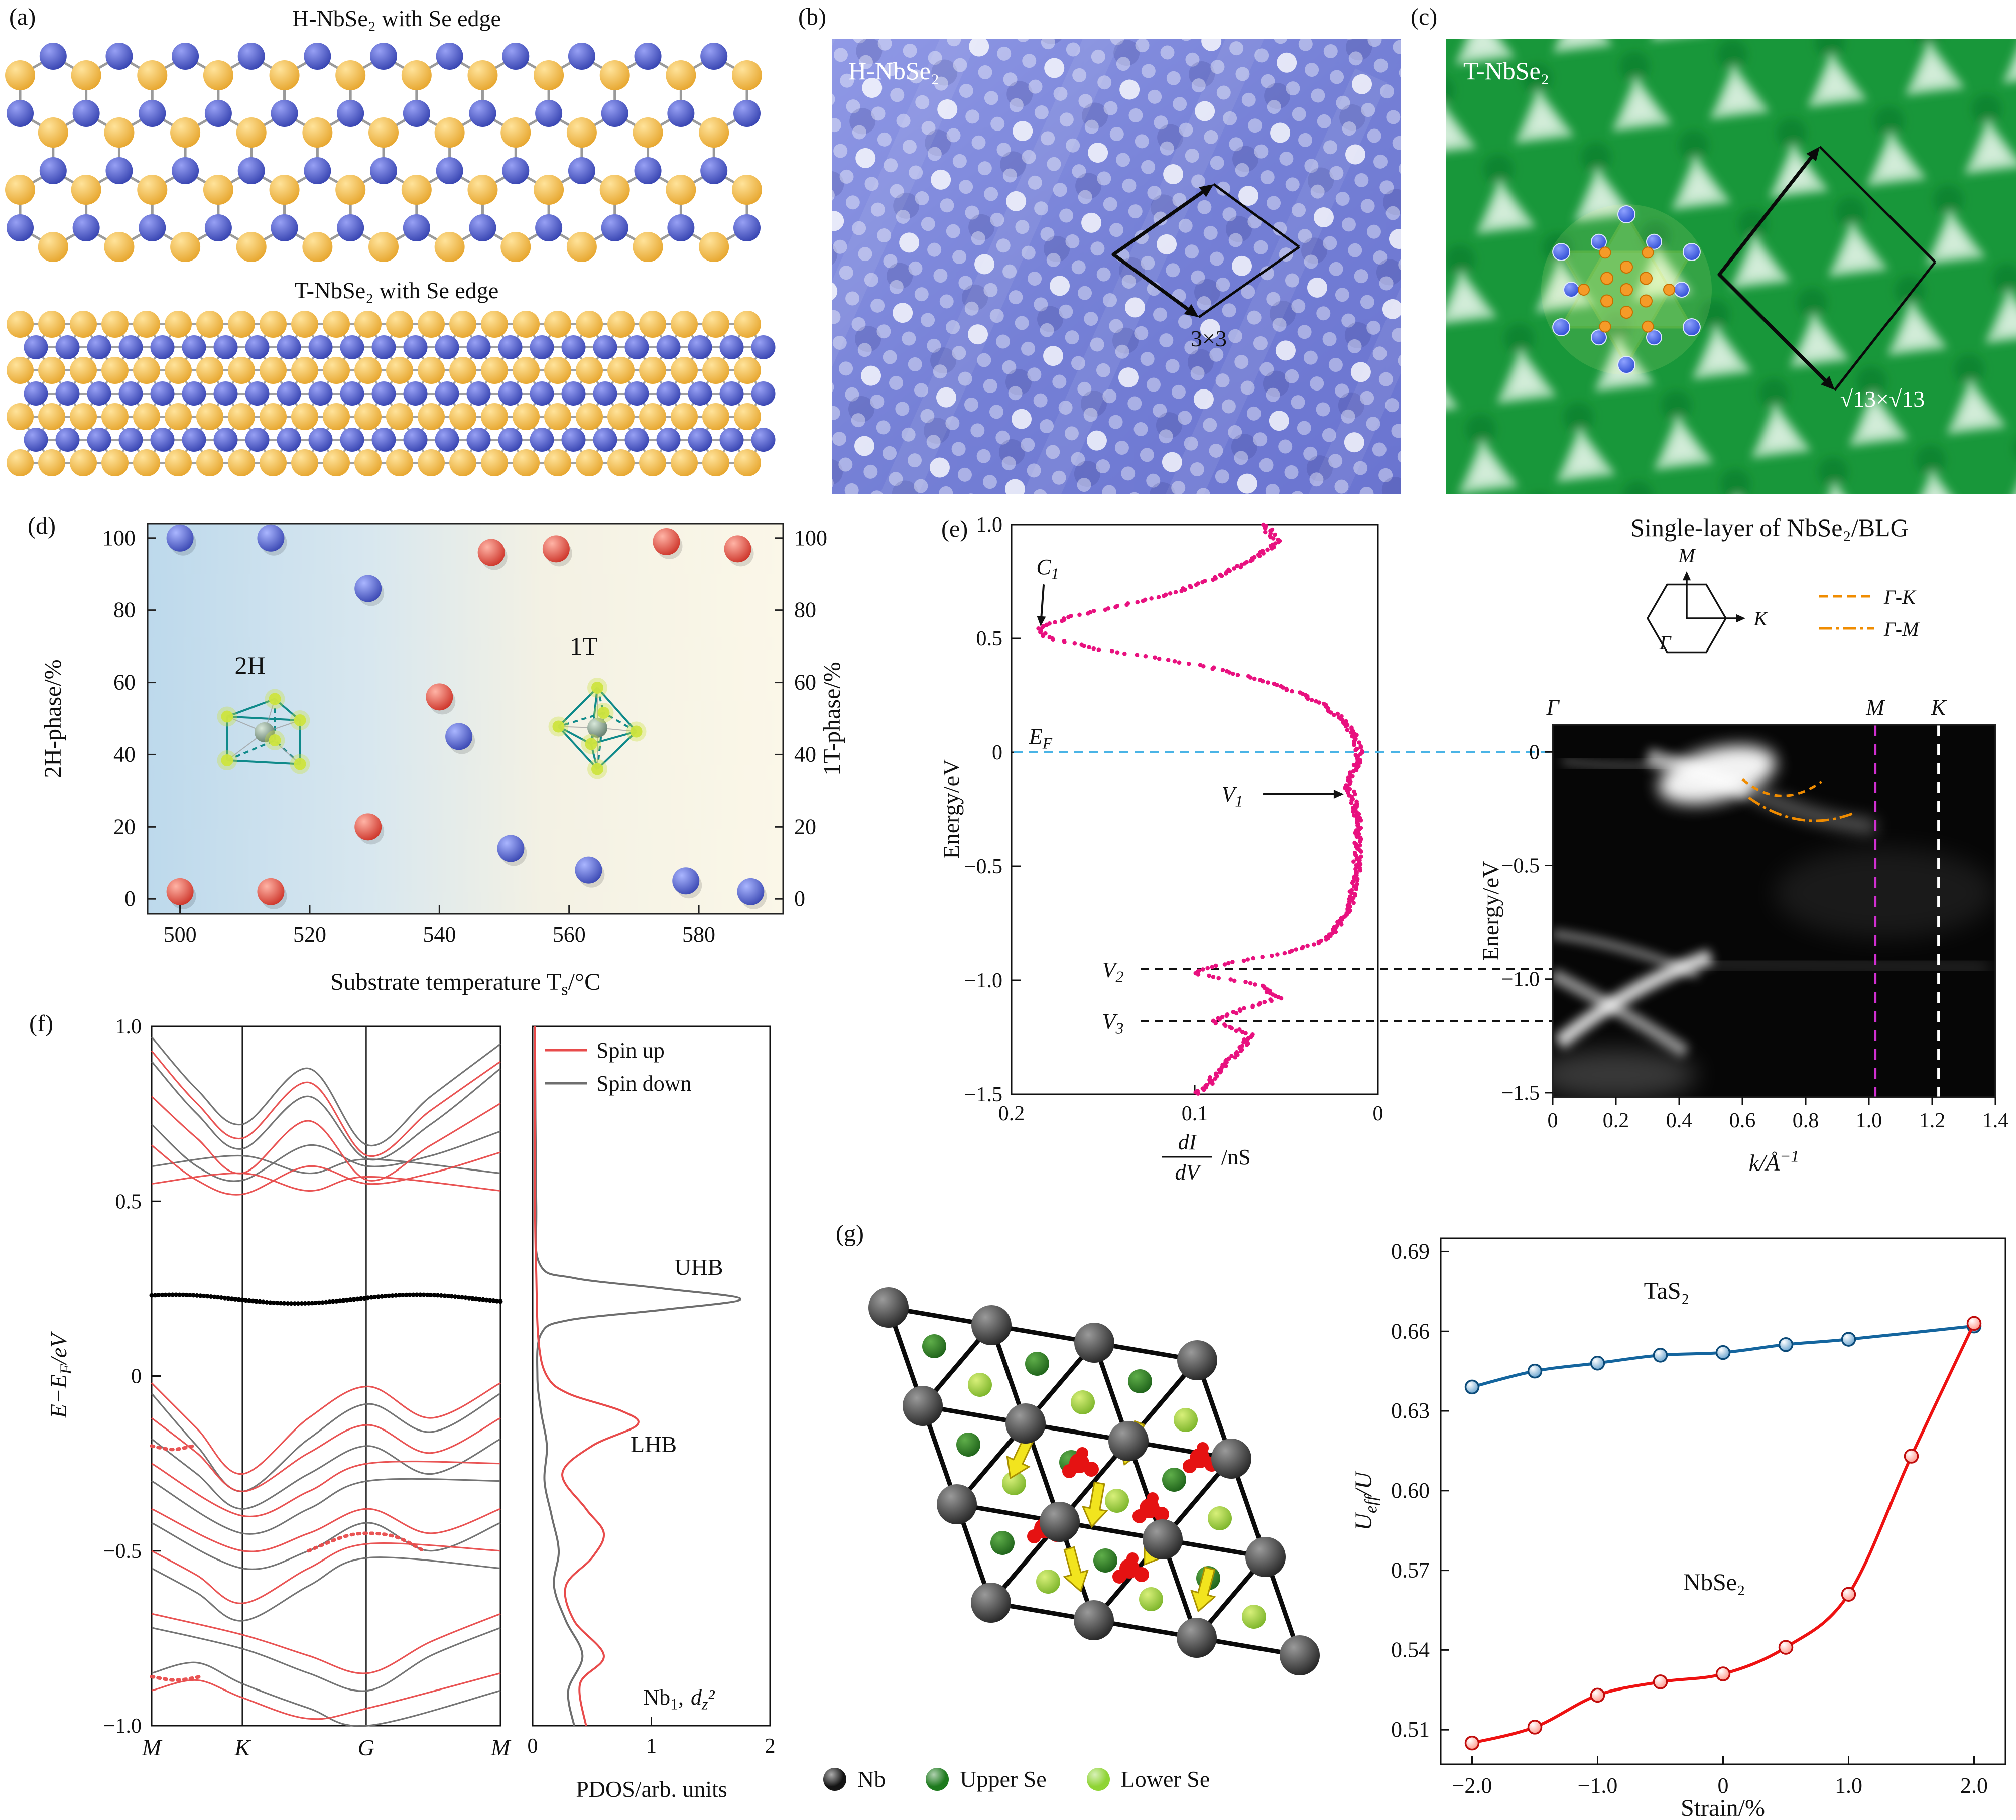 The height and width of the screenshot is (1820, 2016). I want to click on stm-image-t-nbse2, so click(1731, 266).